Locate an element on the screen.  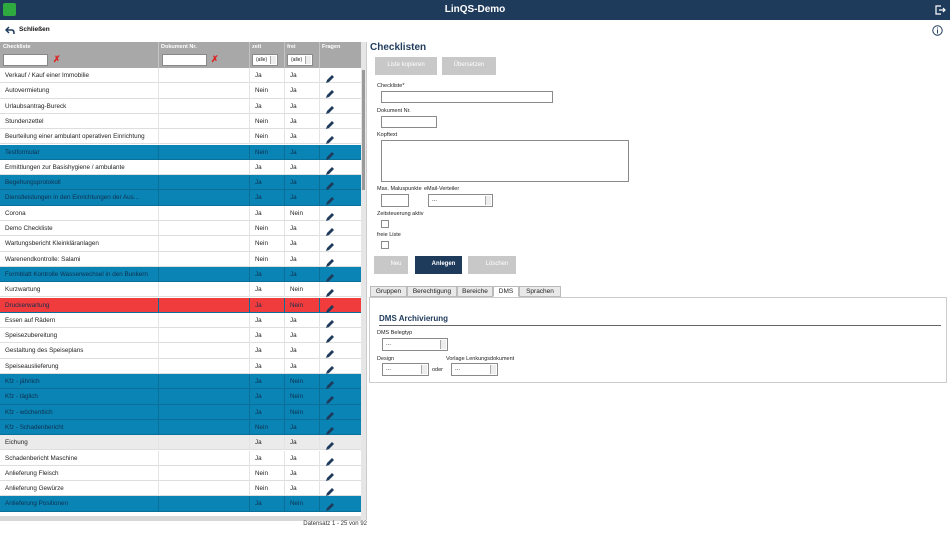
table-row: Demo Checkliste Nein Ja is located at coordinates (180, 229).